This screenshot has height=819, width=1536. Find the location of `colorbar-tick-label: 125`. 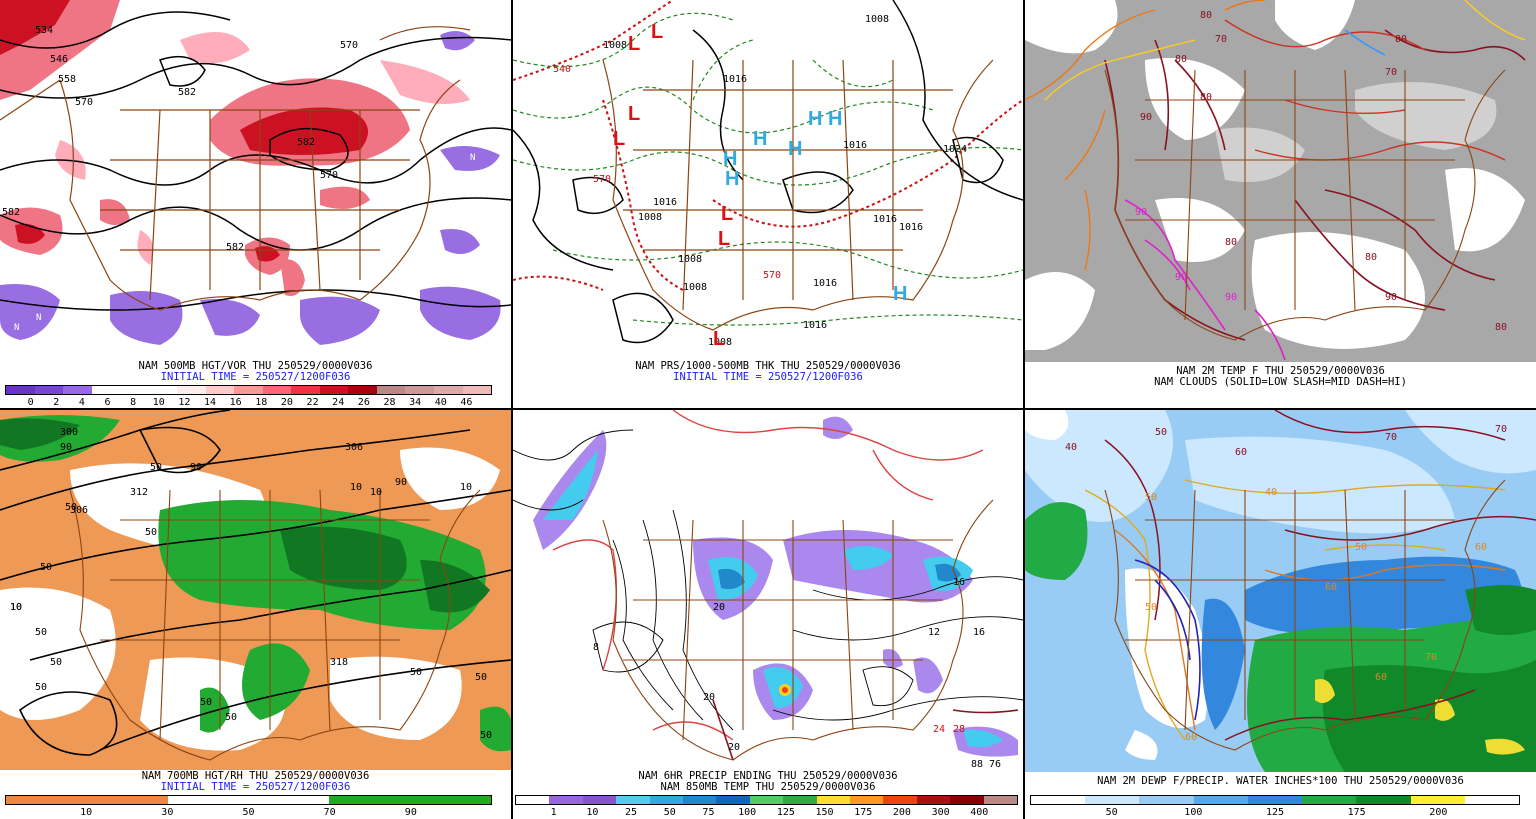

colorbar-tick-label: 125 is located at coordinates (1275, 812).